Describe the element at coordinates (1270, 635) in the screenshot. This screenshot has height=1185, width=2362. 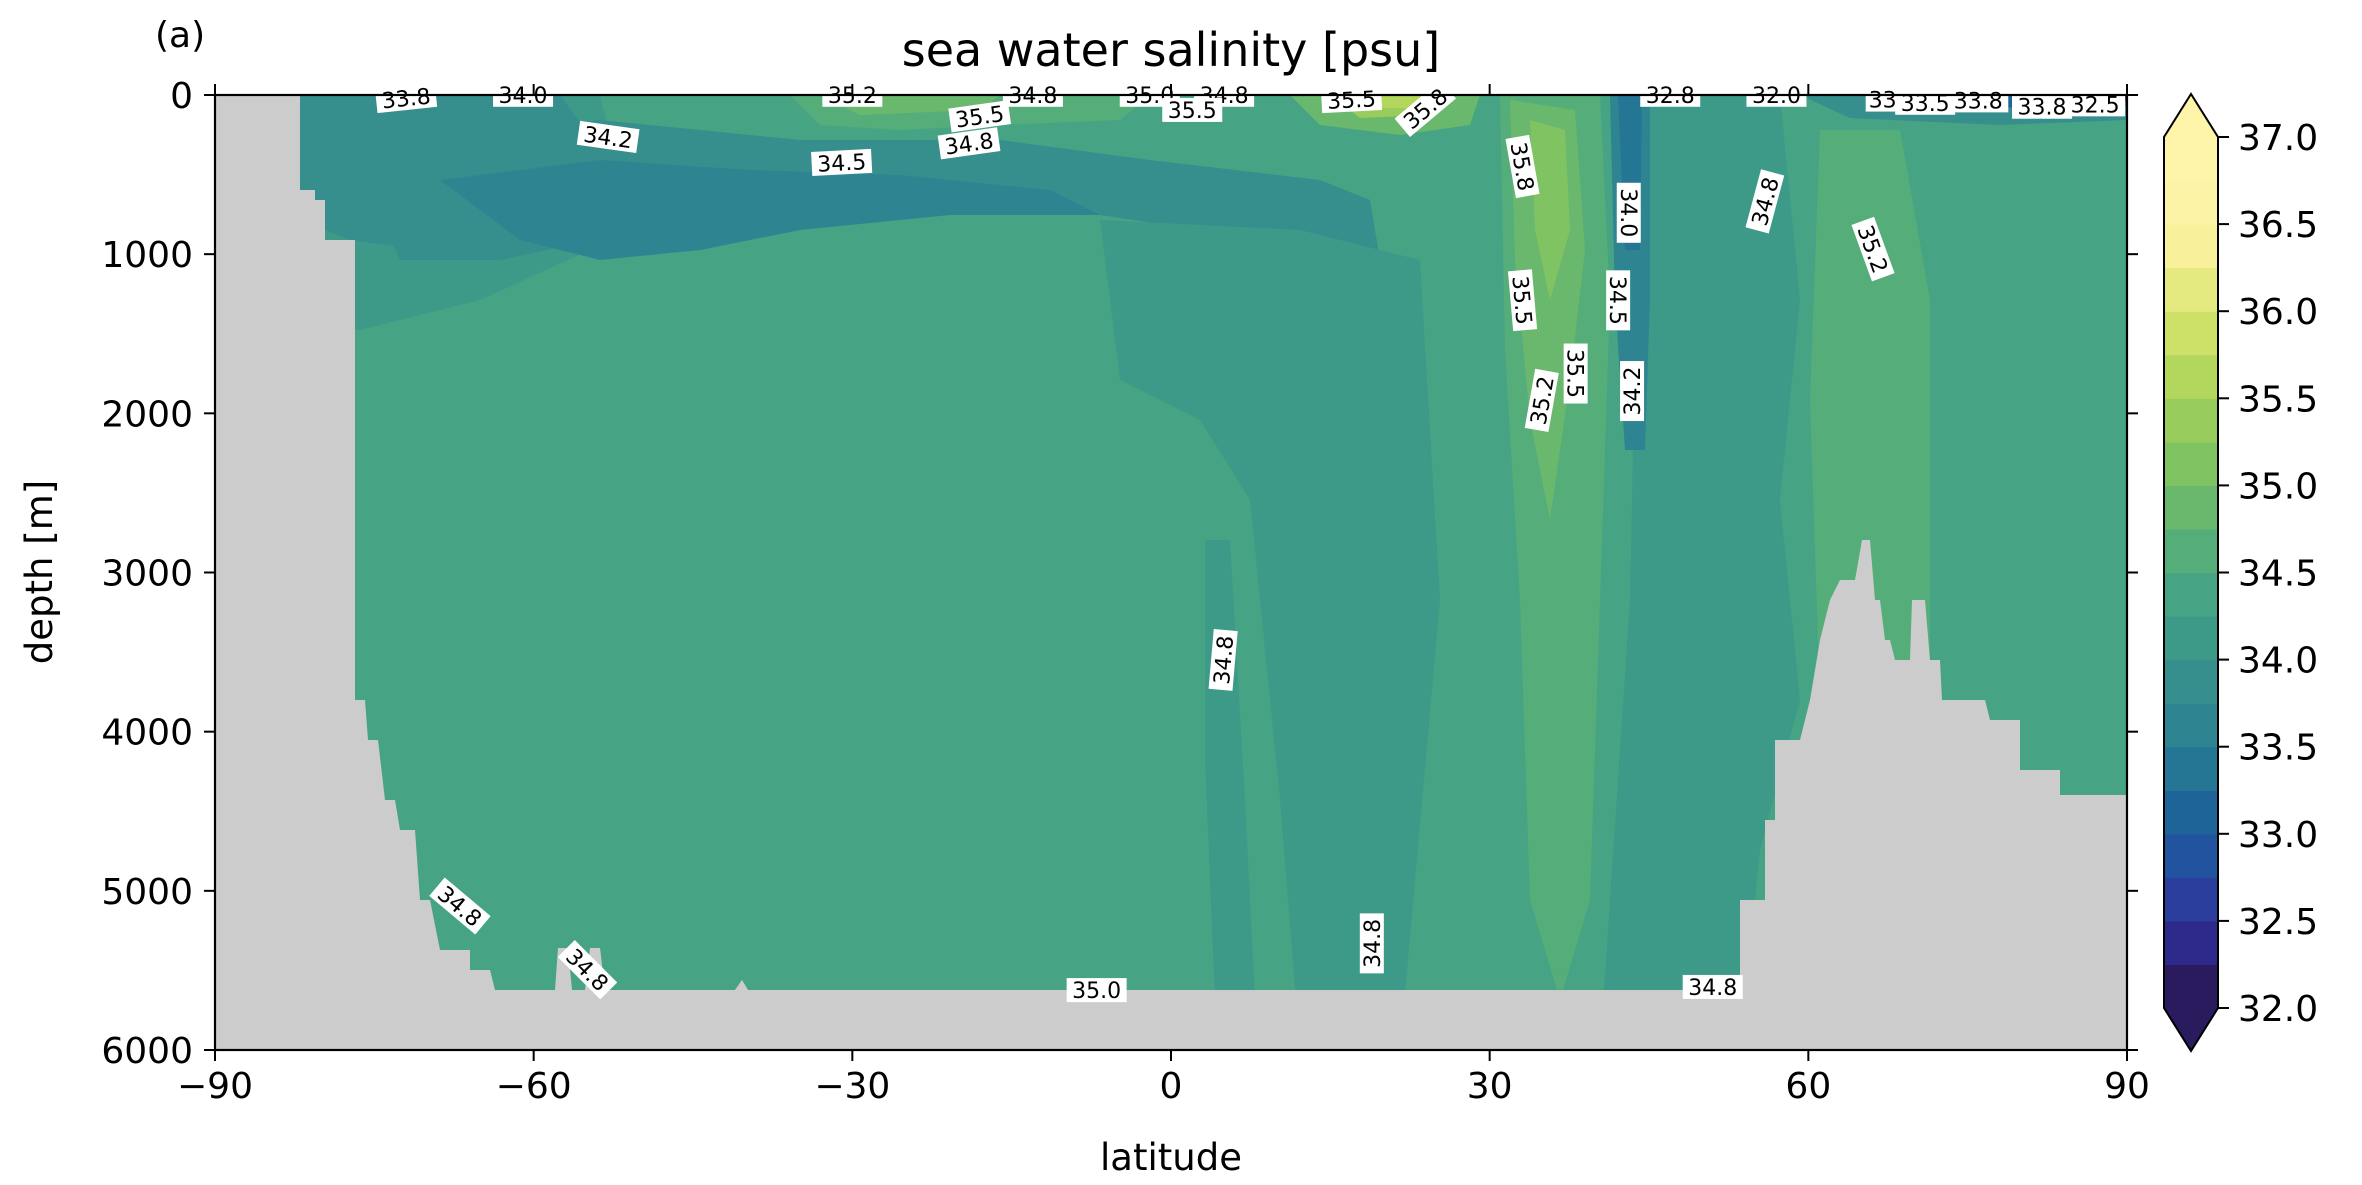
I see `mid-depth-water` at that location.